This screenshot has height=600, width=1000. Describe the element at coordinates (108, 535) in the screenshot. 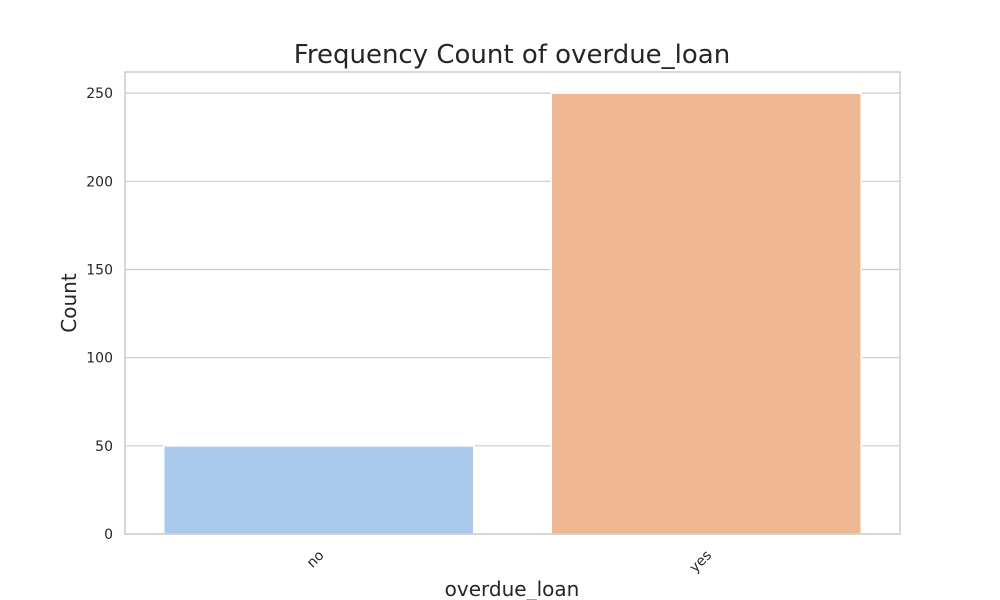

I see `y-tick-label: 0` at that location.